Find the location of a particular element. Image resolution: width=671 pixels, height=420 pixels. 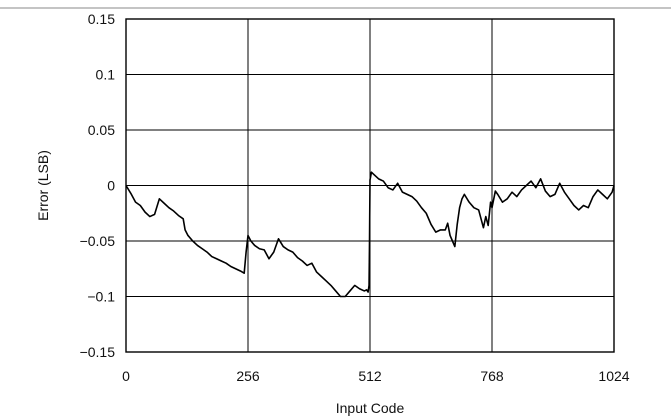

y-tick-label: 0.1 is located at coordinates (106, 75).